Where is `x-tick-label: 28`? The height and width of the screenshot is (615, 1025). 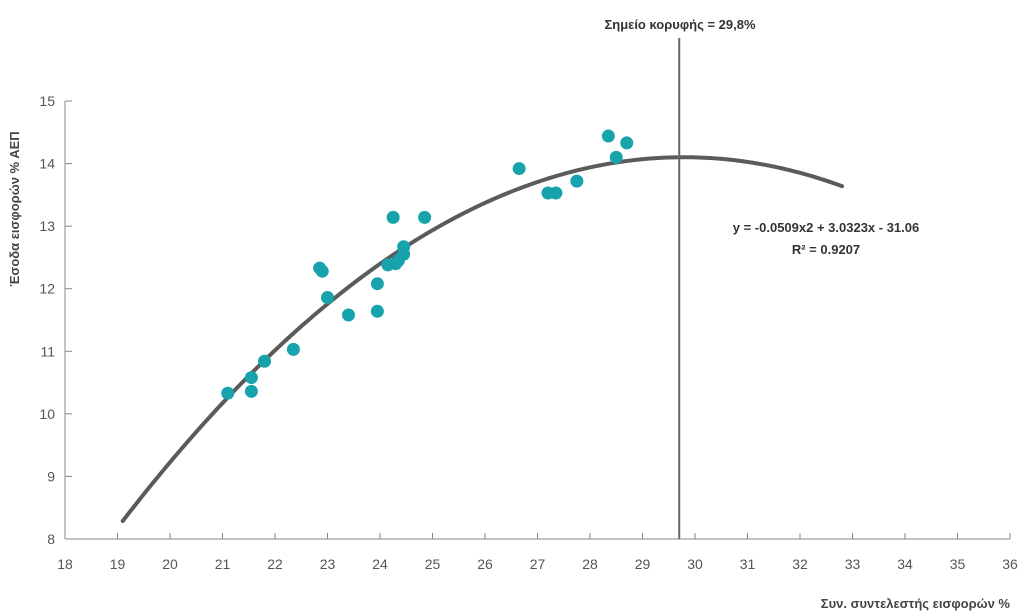
x-tick-label: 28 is located at coordinates (590, 564).